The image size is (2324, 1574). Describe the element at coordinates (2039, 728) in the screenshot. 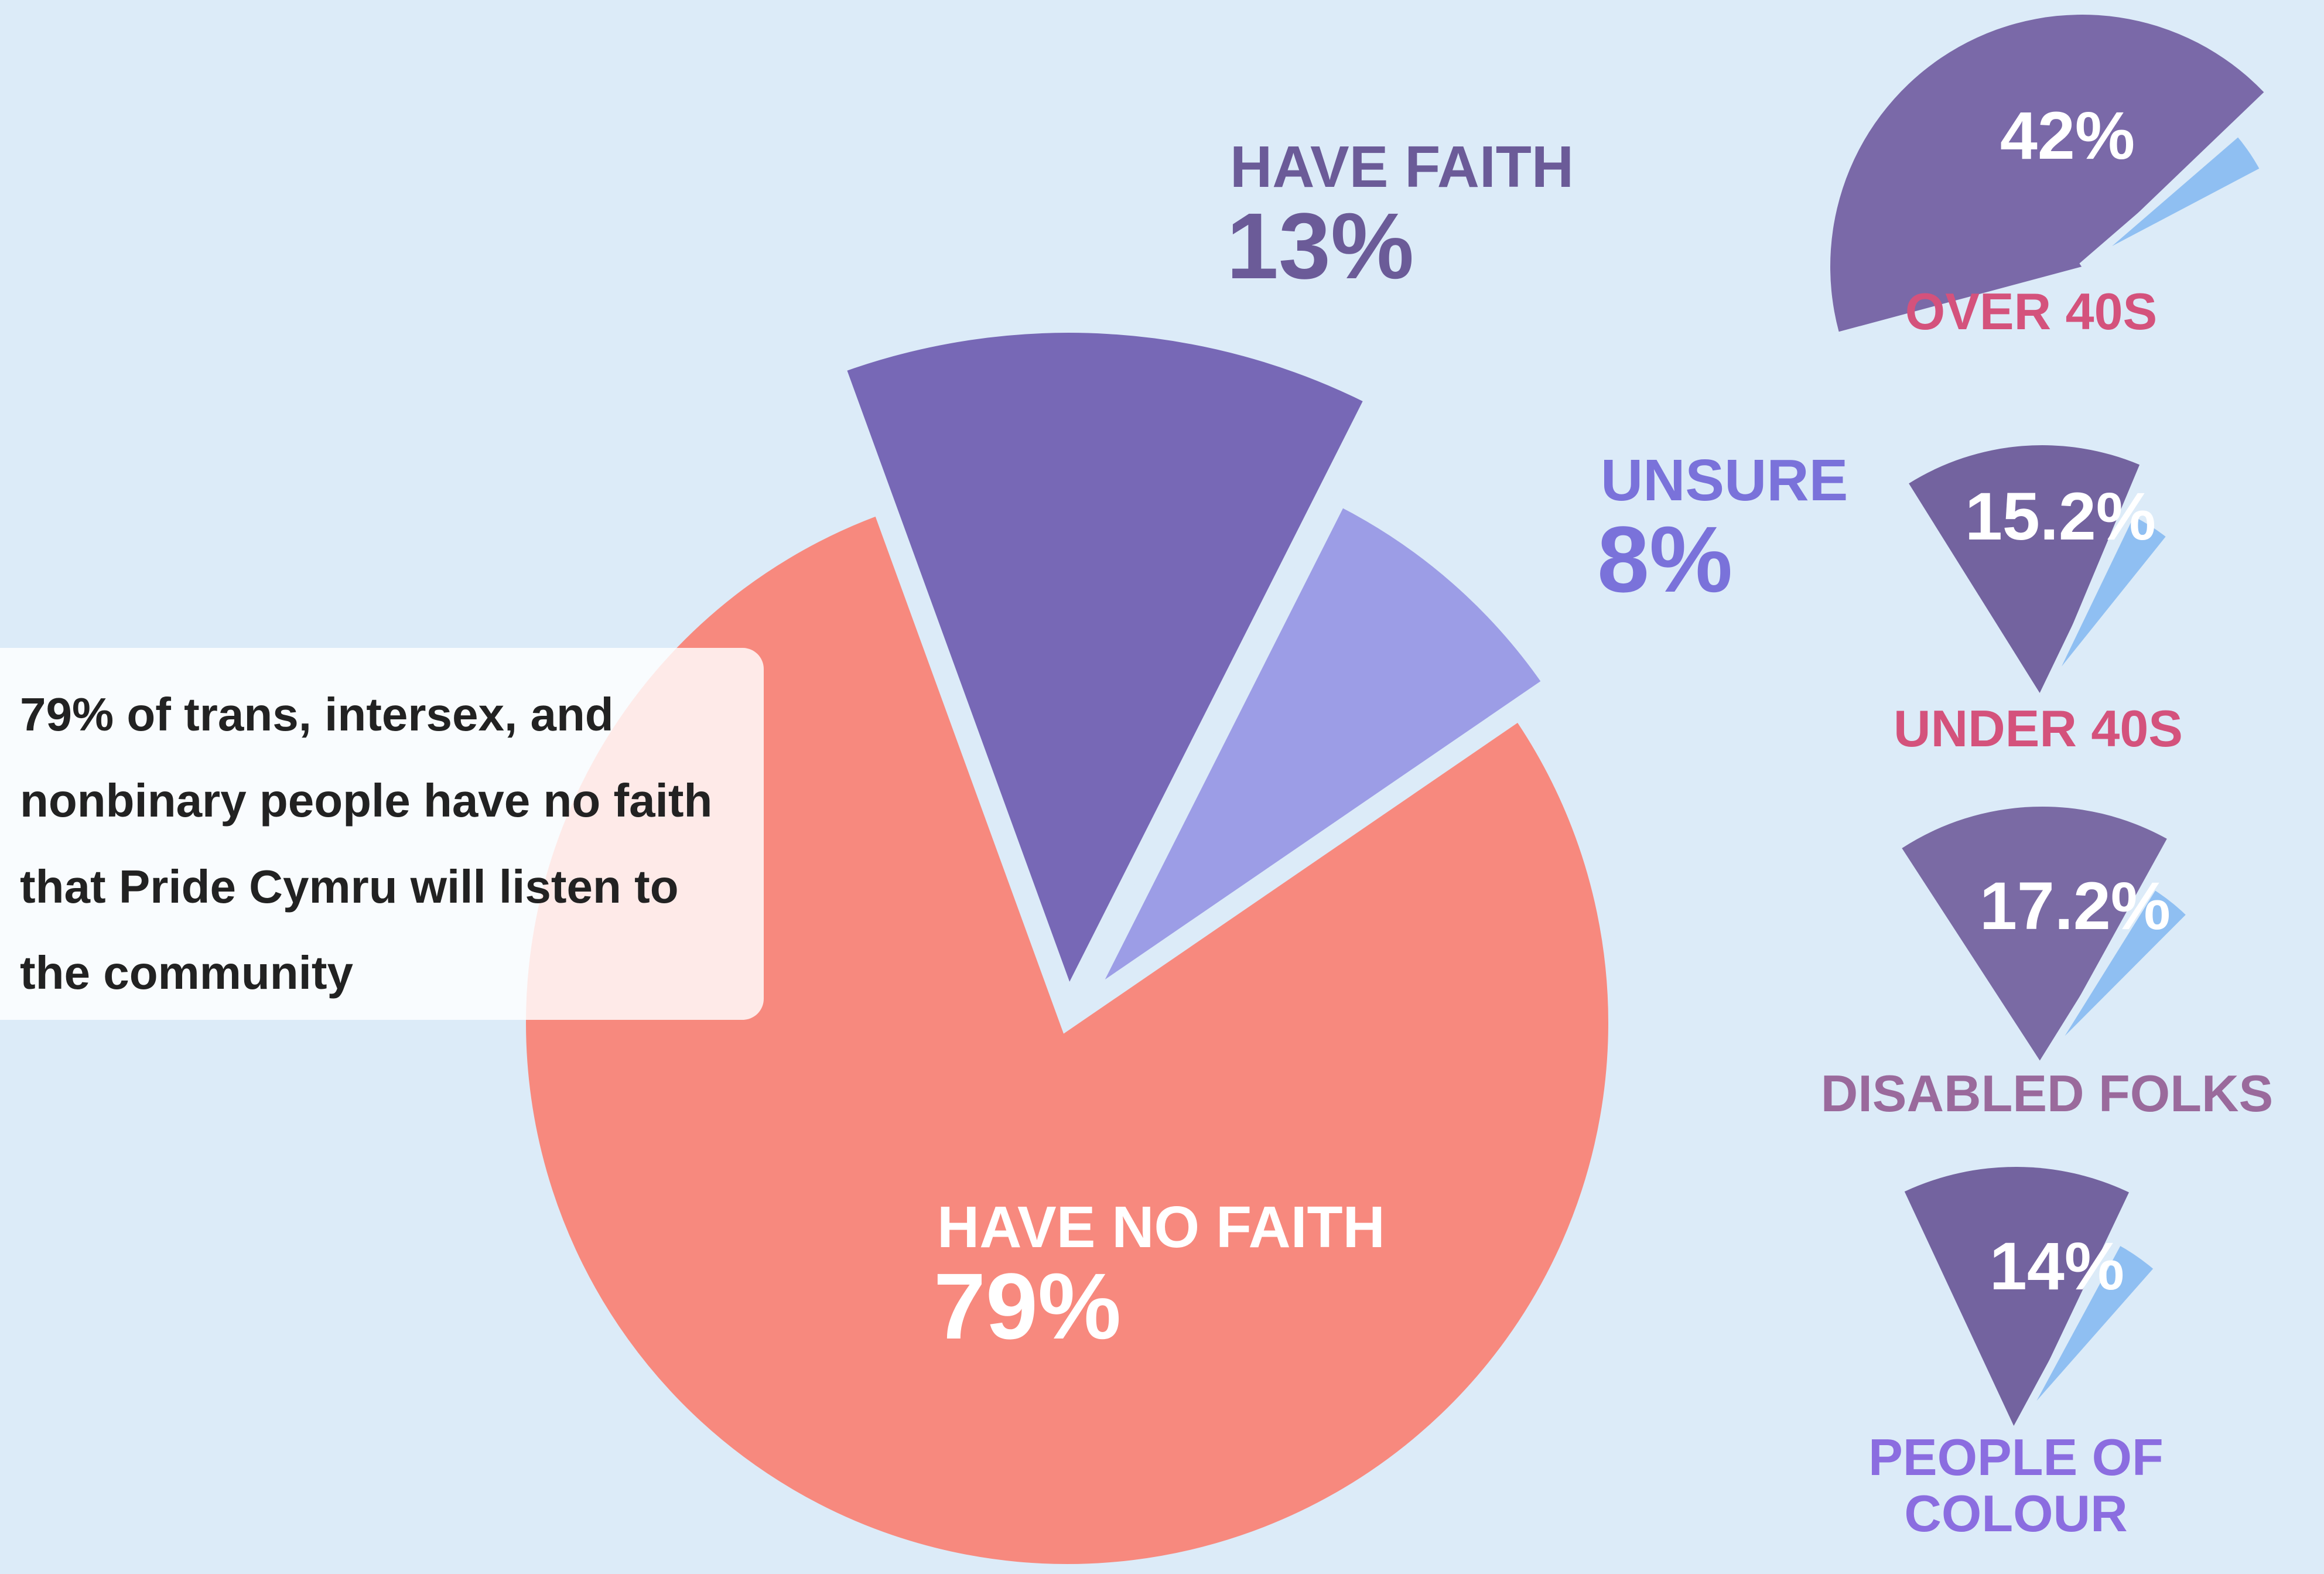

I see `pie-title: UNDER 40S` at that location.